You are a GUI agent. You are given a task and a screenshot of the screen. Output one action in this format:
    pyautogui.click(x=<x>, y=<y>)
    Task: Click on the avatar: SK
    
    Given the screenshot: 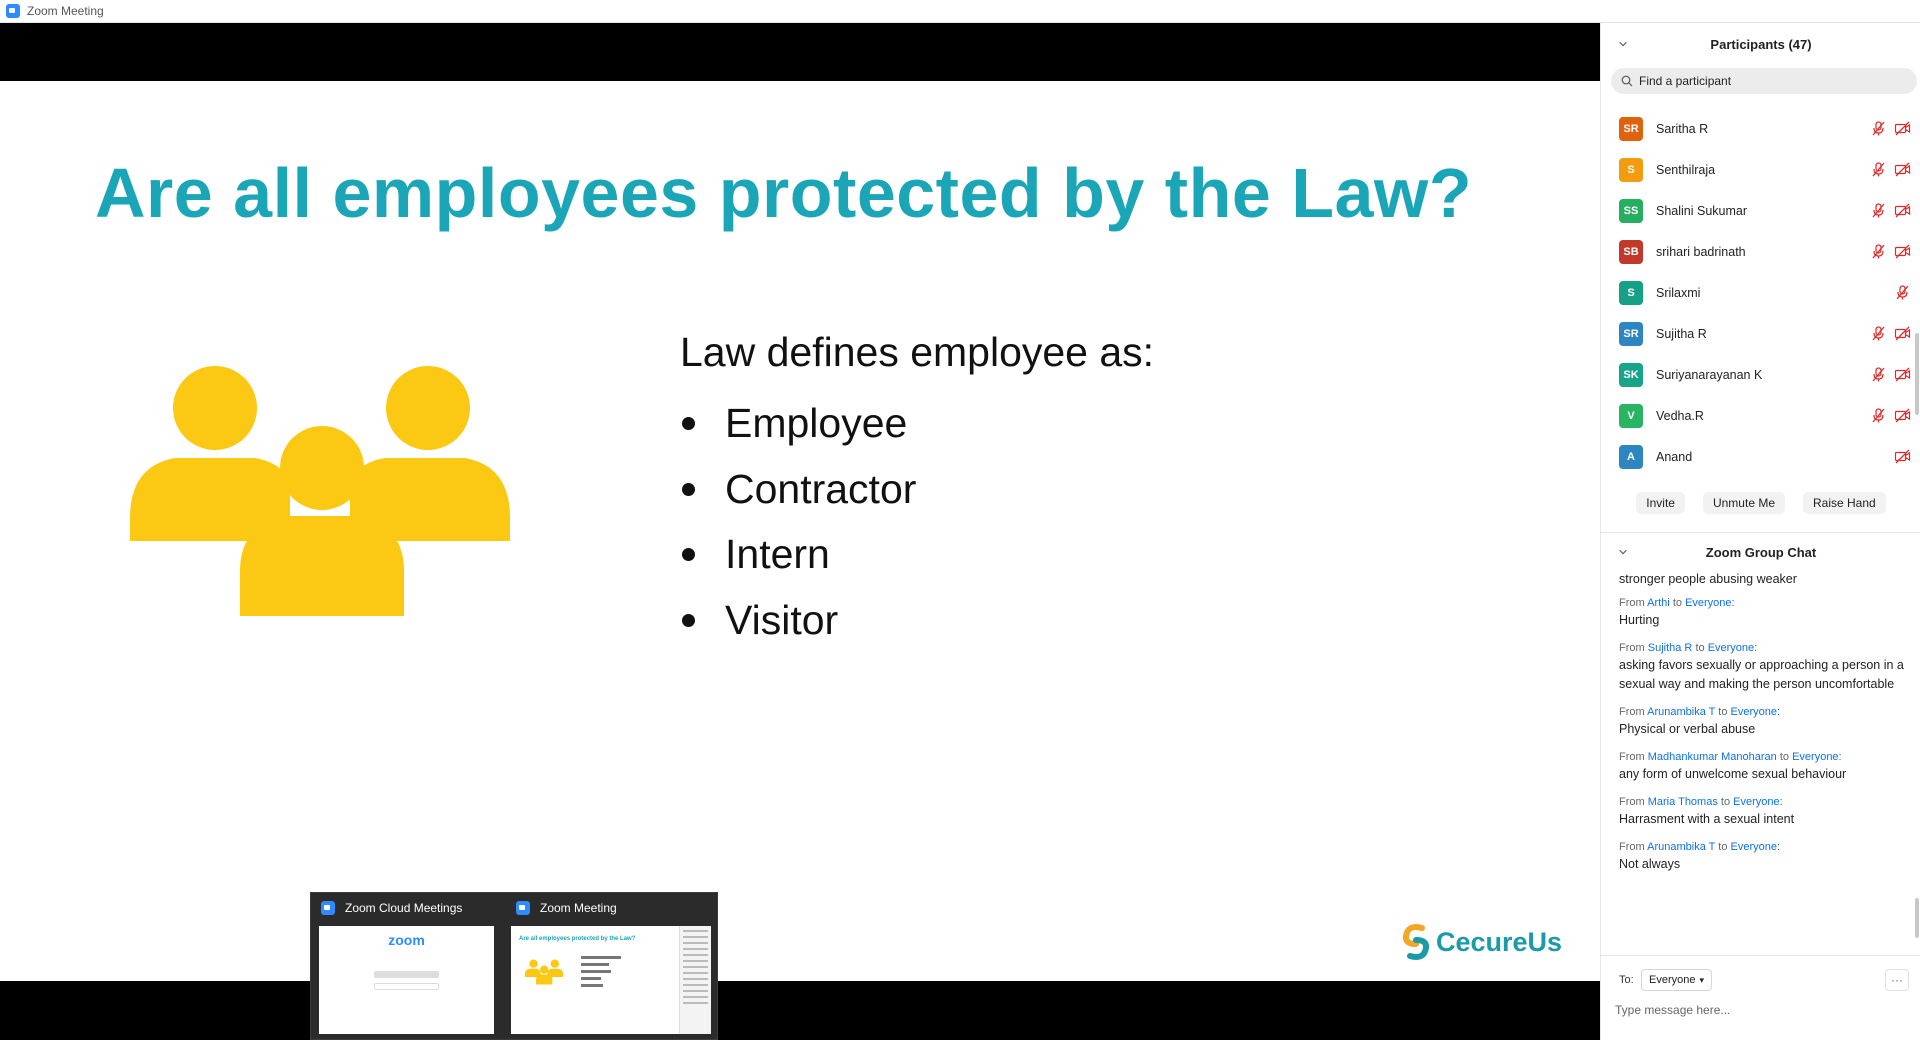 What is the action you would take?
    pyautogui.click(x=1631, y=374)
    